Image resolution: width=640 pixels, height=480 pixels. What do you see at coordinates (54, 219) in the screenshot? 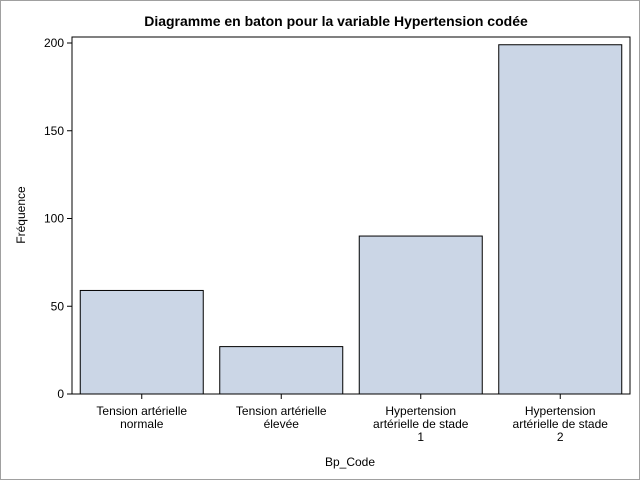
I see `y-tick-label: 100` at bounding box center [54, 219].